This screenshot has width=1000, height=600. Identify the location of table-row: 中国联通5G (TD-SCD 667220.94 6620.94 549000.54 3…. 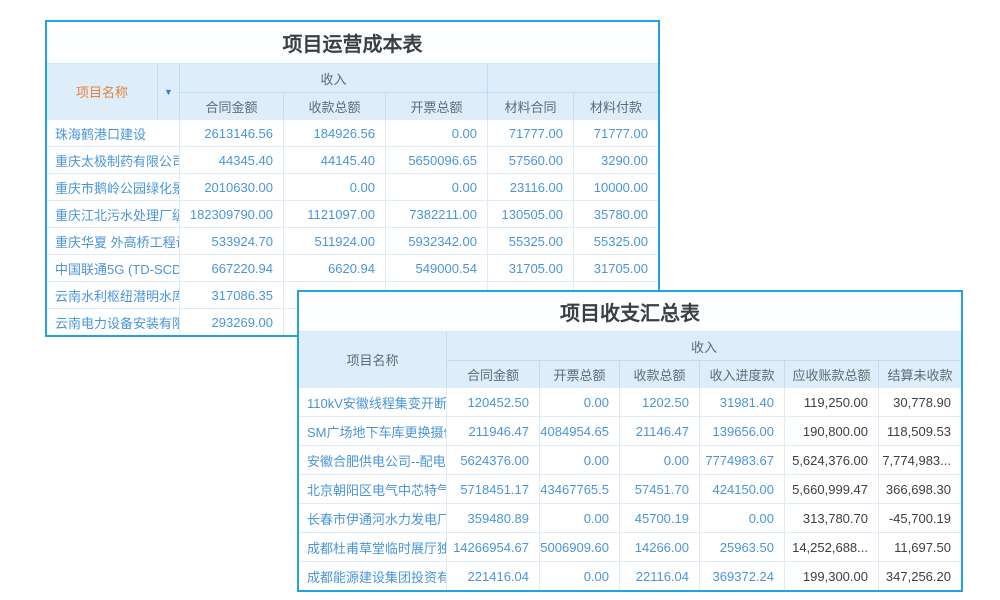
(352, 267).